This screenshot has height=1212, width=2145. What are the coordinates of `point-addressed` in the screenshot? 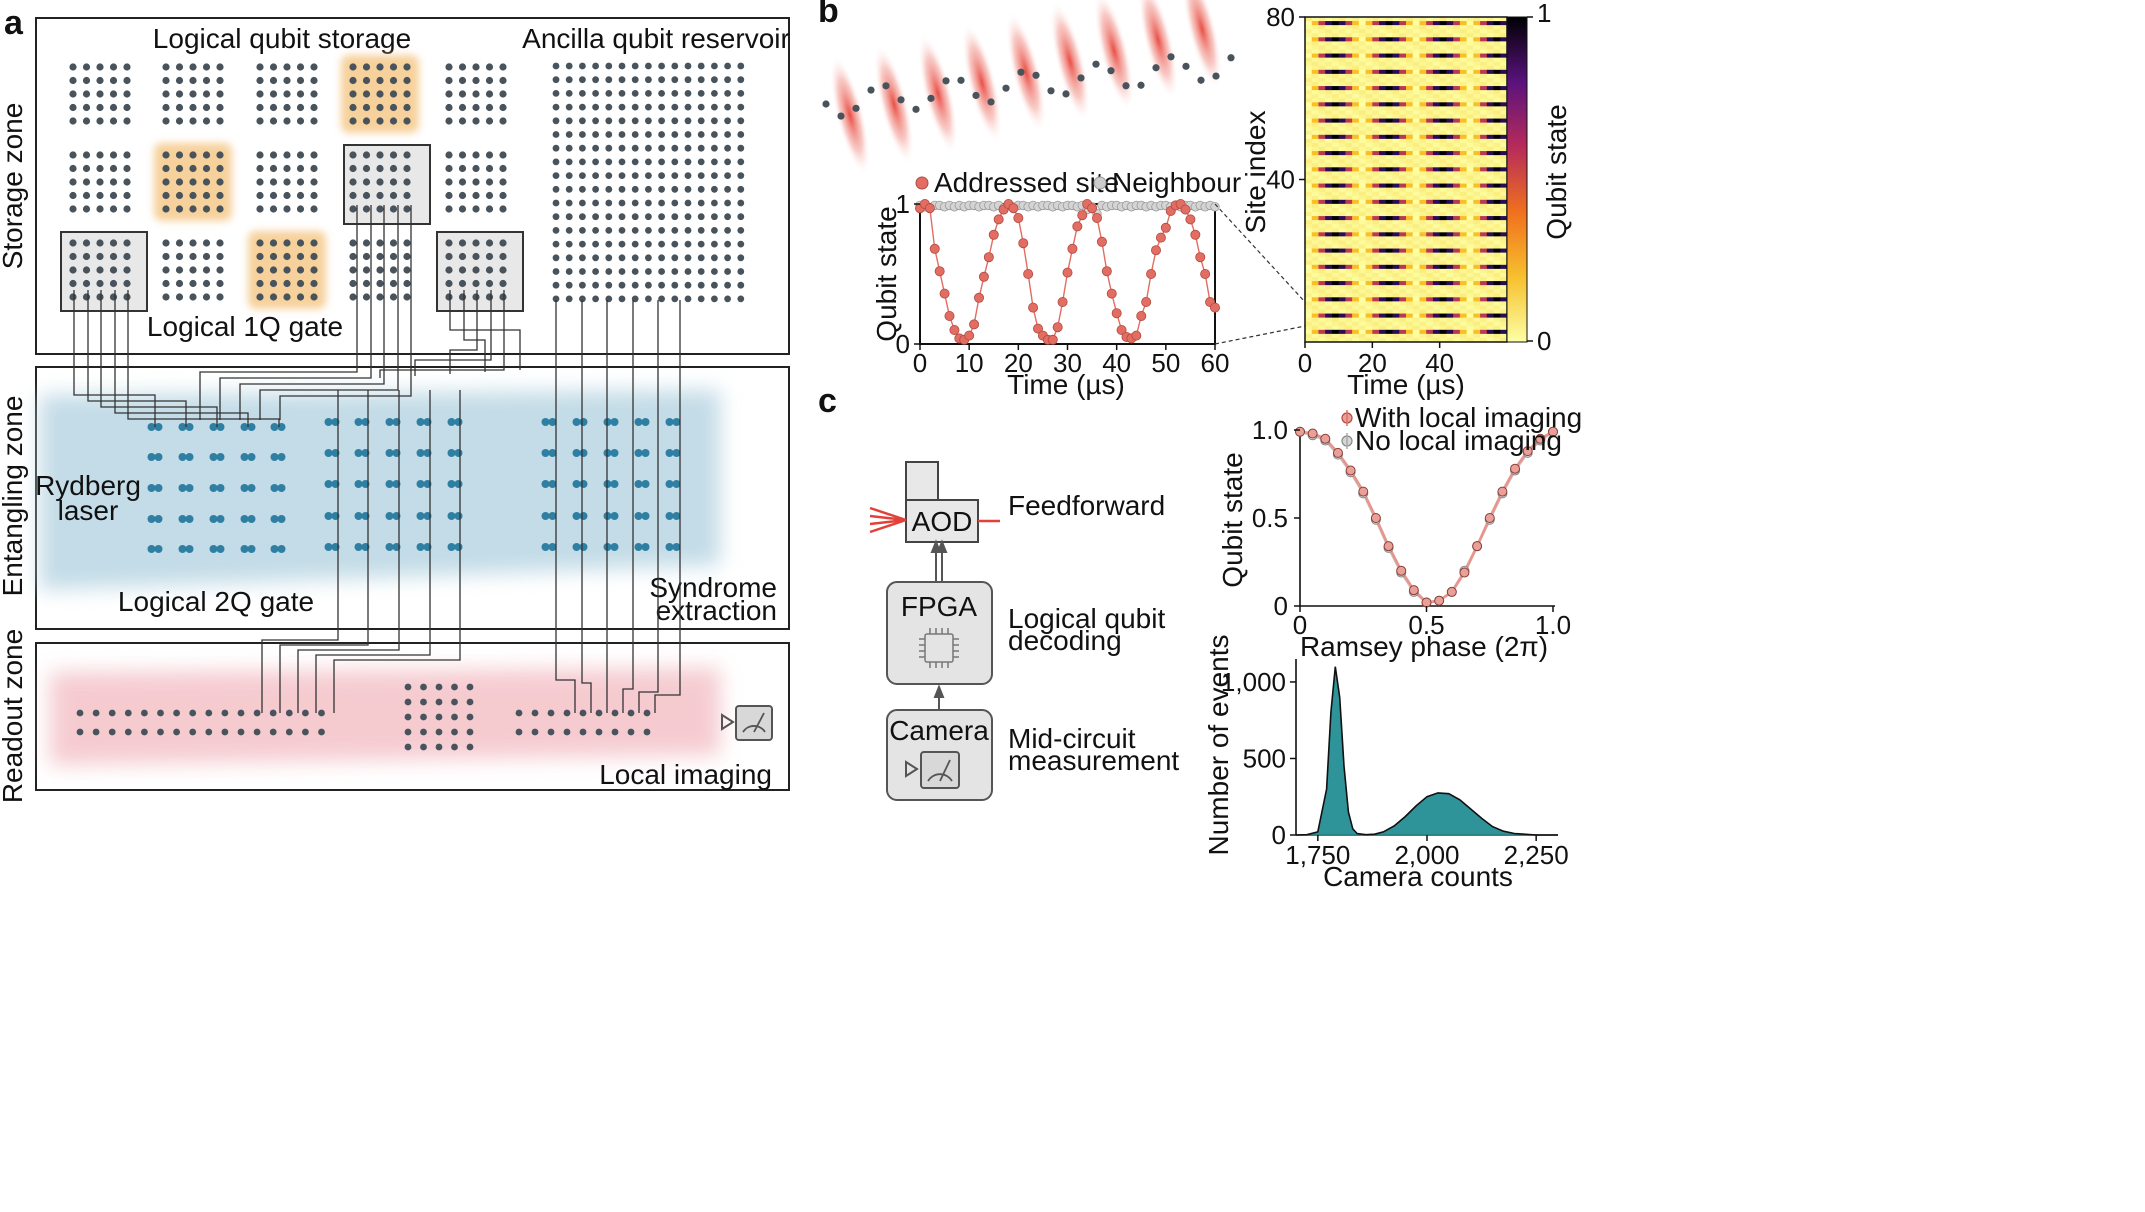 It's located at (939, 271).